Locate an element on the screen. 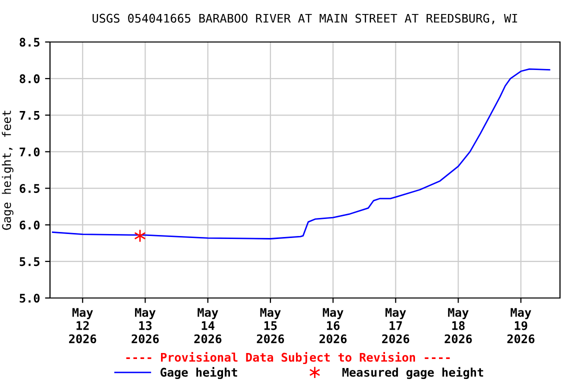 Image resolution: width=576 pixels, height=384 pixels. legend-label: Measured gage height is located at coordinates (413, 373).